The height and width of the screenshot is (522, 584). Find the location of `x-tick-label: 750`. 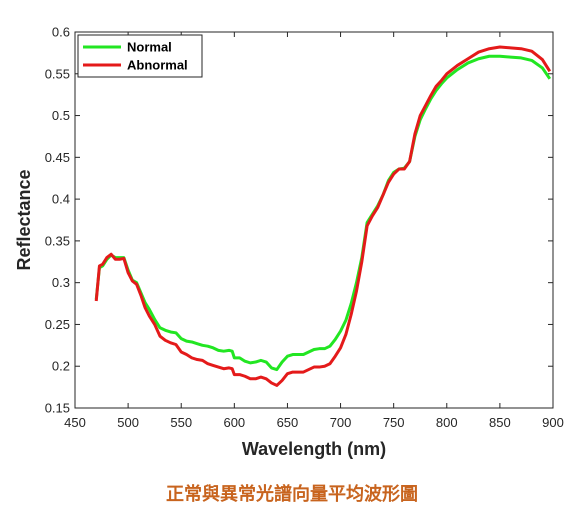

x-tick-label: 750 is located at coordinates (394, 422).